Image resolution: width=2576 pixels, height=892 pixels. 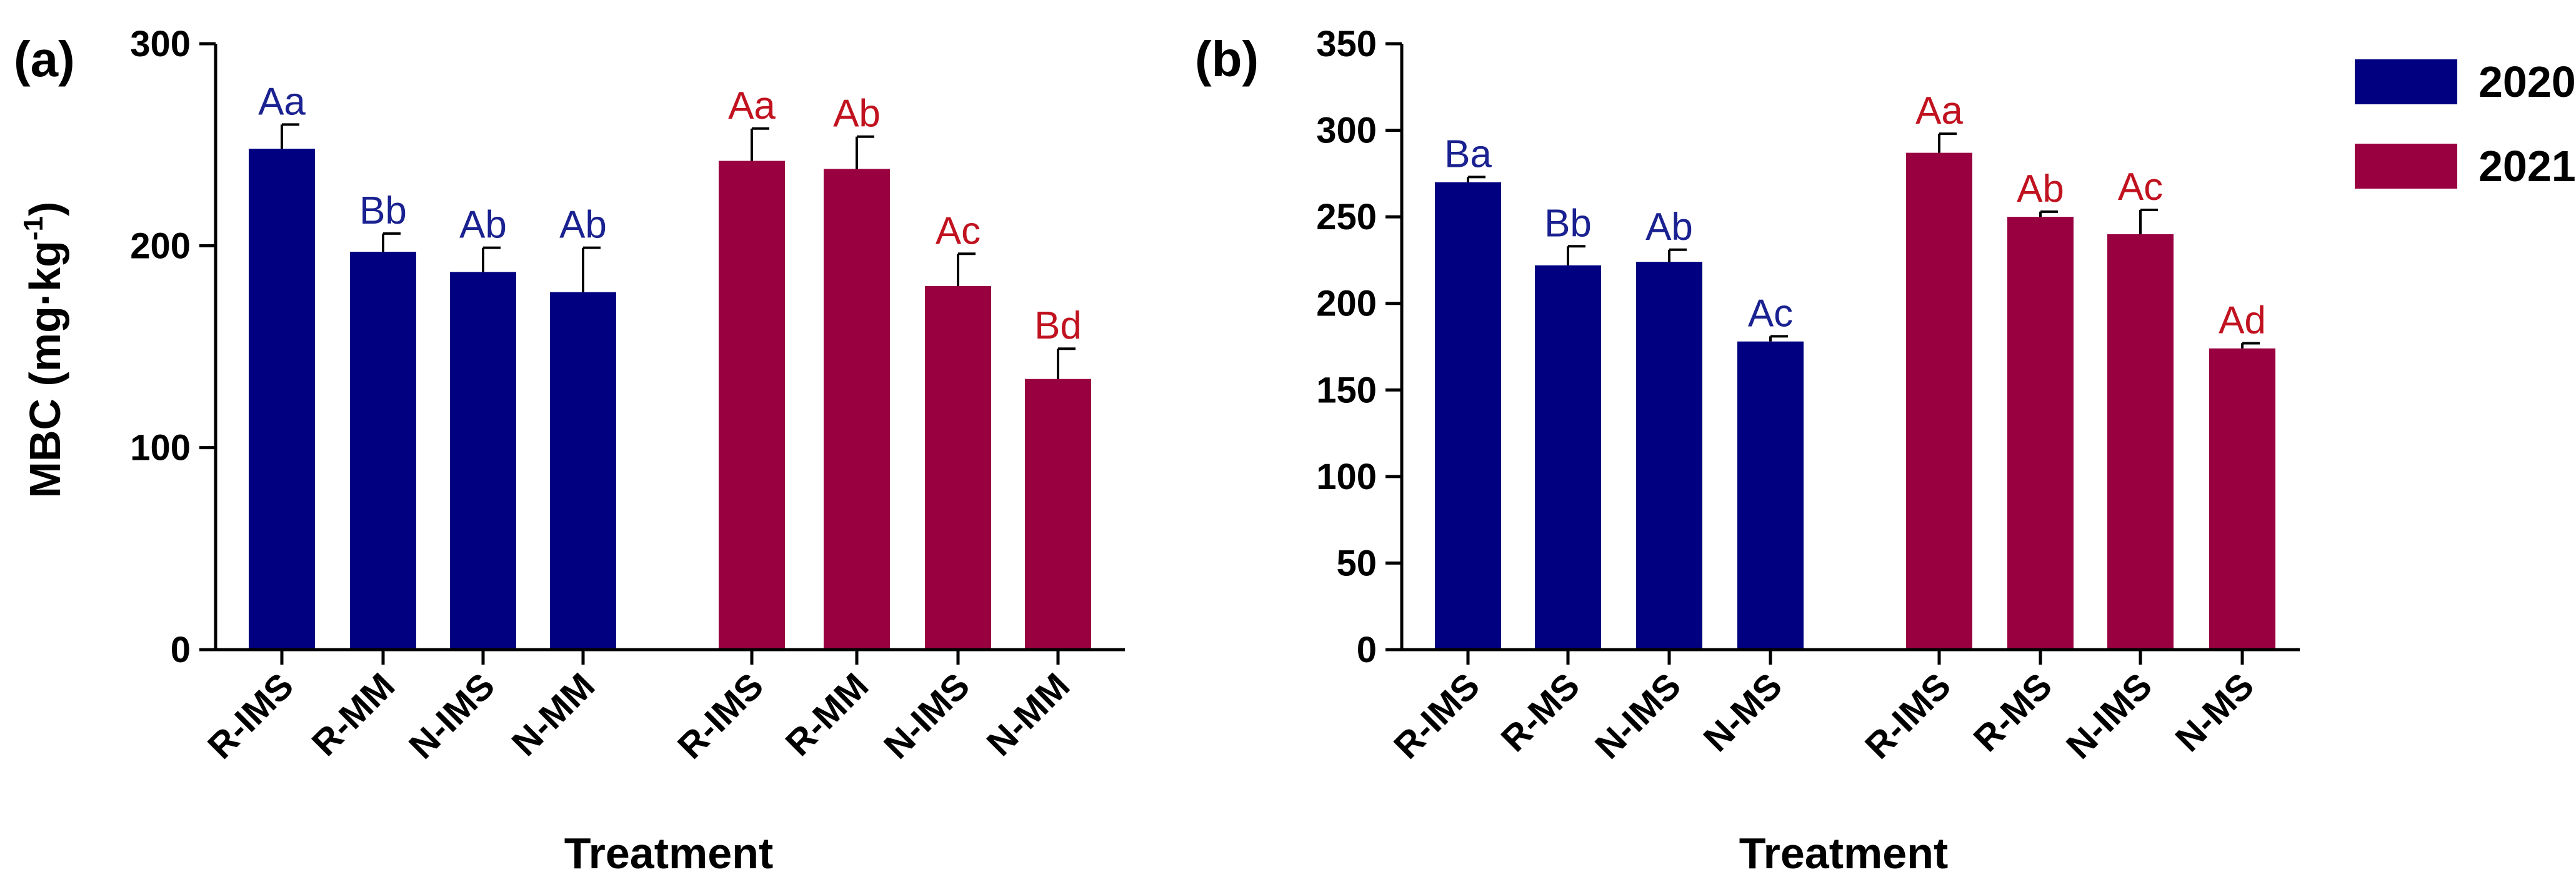 What do you see at coordinates (1356, 563) in the screenshot?
I see `y-tick-label: 50` at bounding box center [1356, 563].